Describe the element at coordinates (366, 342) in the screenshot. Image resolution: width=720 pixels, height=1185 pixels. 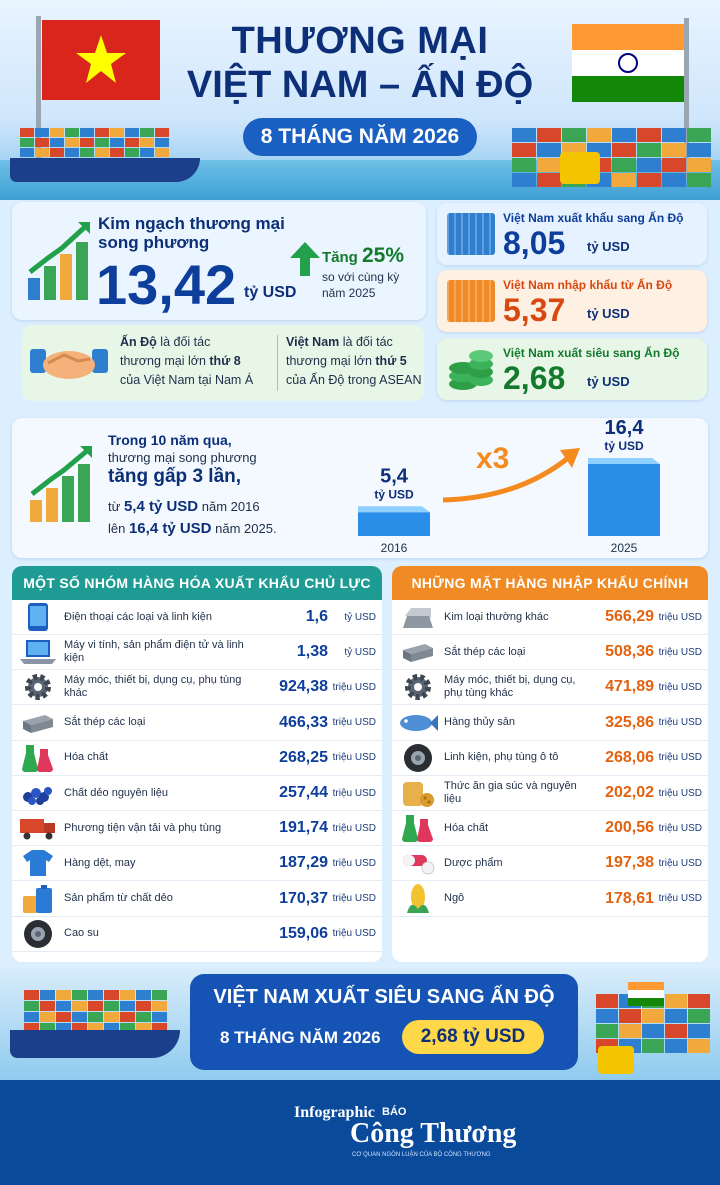
I see `partner-right-t1: là đối tác` at that location.